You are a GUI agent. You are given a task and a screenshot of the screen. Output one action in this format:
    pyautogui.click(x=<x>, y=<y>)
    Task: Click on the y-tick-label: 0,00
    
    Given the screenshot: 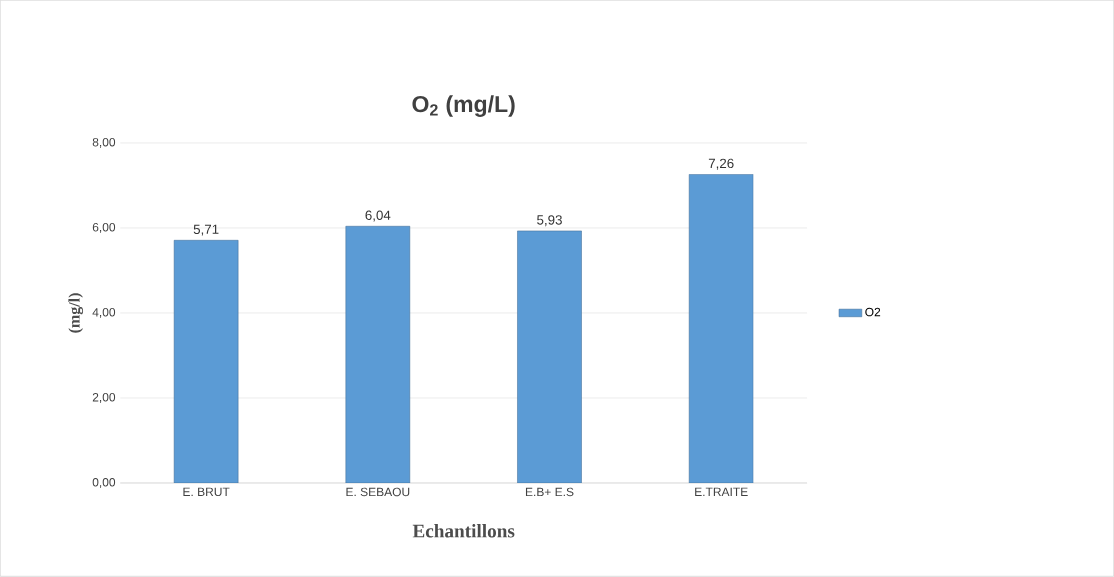 What is the action you would take?
    pyautogui.click(x=104, y=483)
    